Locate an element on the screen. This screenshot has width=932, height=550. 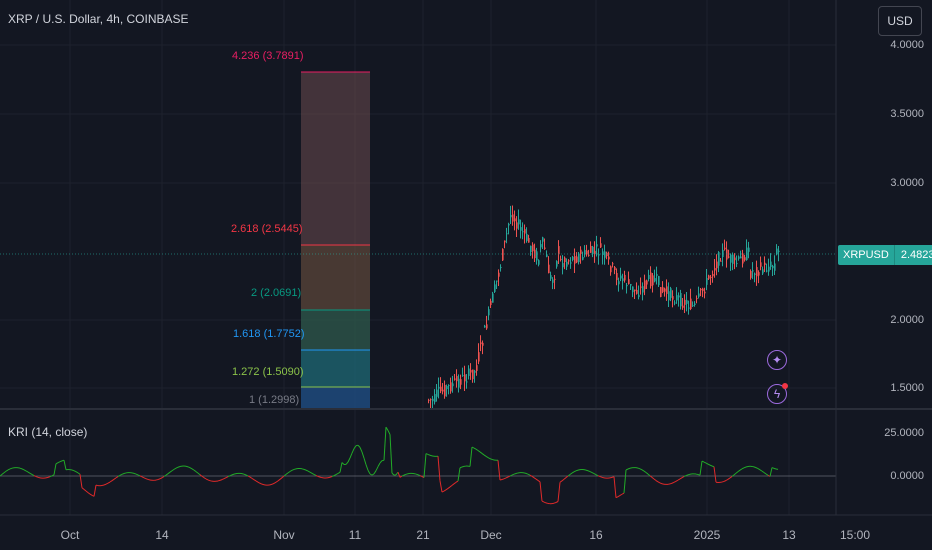
fib-zone is located at coordinates (335, 330).